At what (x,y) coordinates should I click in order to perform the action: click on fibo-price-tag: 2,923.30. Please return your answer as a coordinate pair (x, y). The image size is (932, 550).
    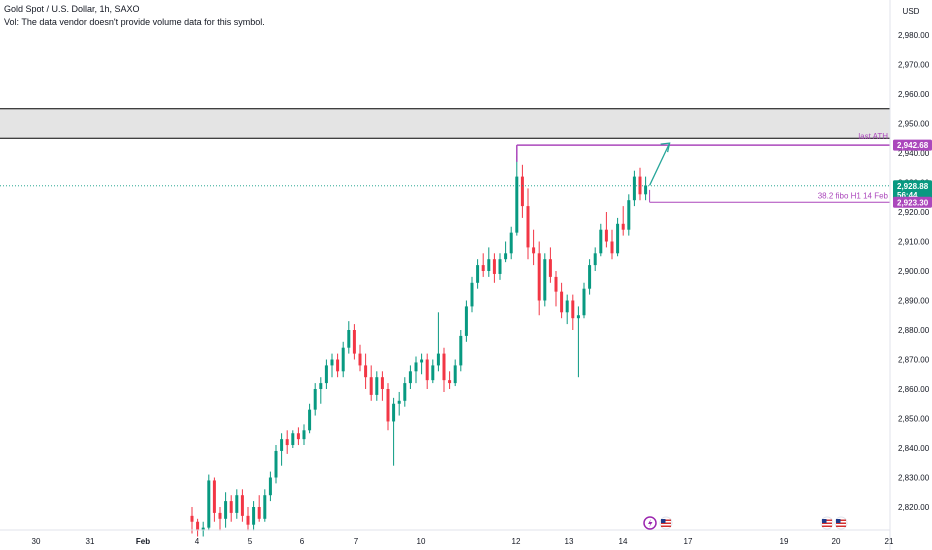
    Looking at the image, I should click on (912, 202).